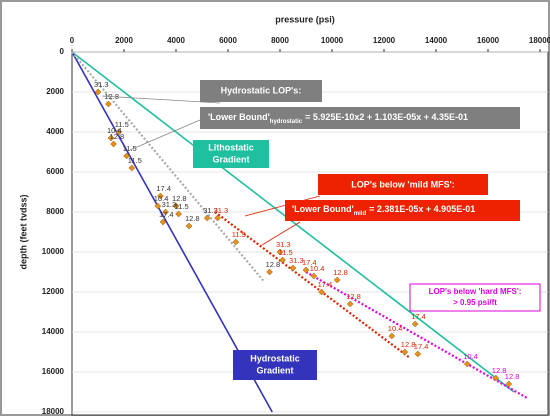  I want to click on x-tick-label: 4000, so click(176, 40).